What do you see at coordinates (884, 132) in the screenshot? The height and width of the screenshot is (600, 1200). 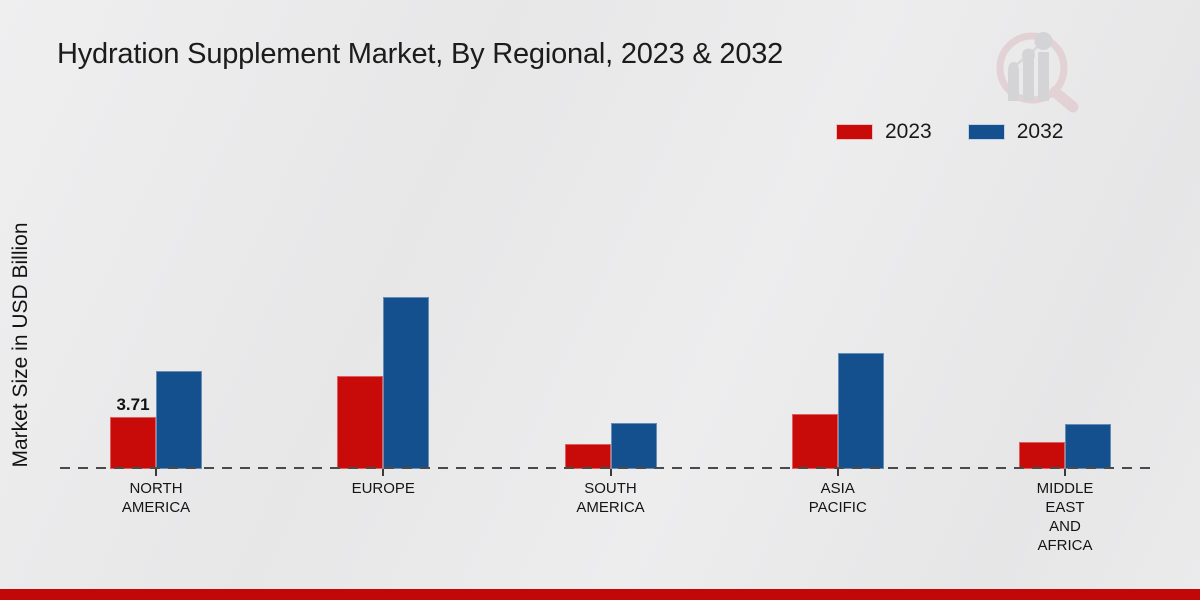 I see `legend-item-2023: 2023` at bounding box center [884, 132].